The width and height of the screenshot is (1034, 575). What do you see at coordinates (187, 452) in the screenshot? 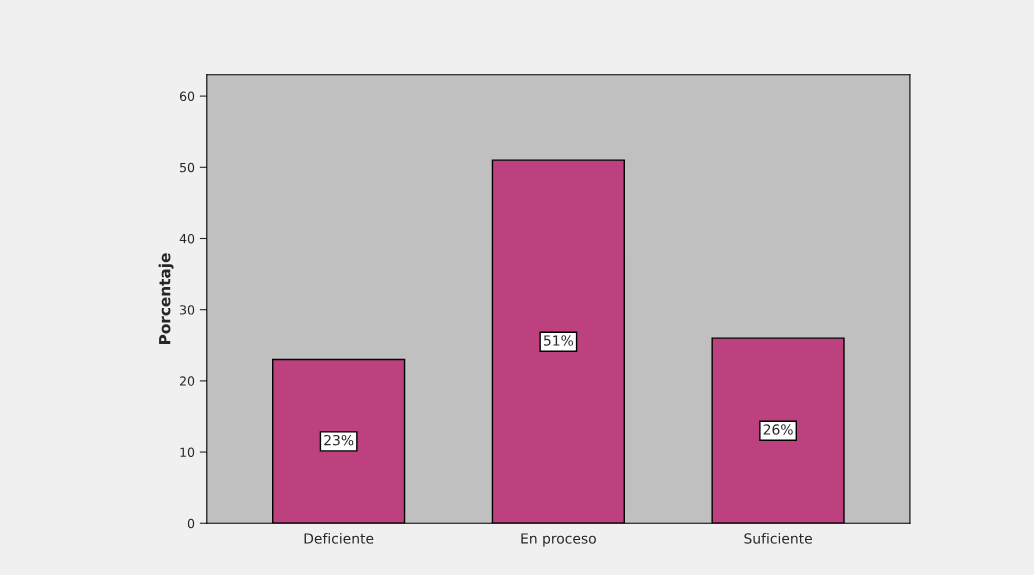
I see `y-tick-label: 10` at bounding box center [187, 452].